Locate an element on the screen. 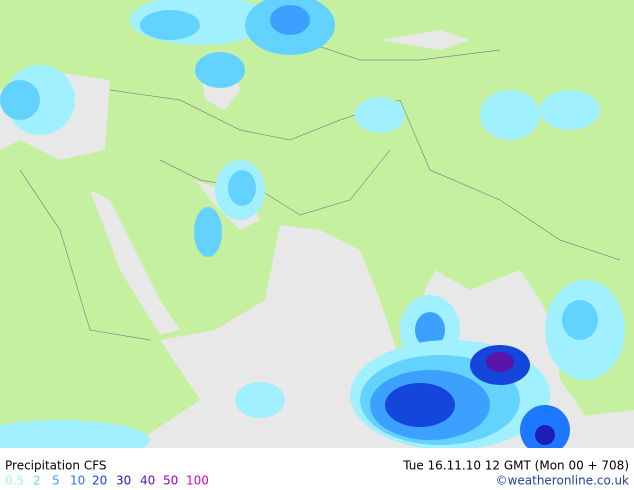  credit: ©weatheronline.co.uk is located at coordinates (562, 481).